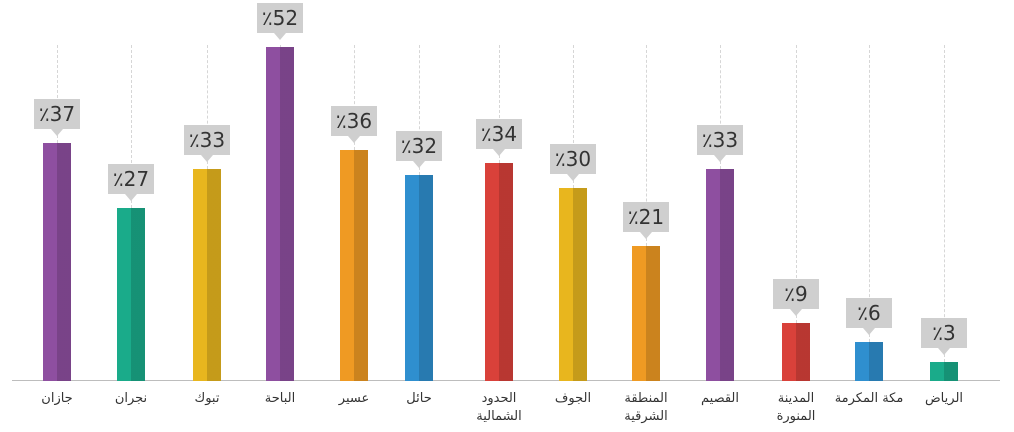 Image resolution: width=1014 pixels, height=432 pixels. I want to click on value-label: ٪36, so click(354, 124).